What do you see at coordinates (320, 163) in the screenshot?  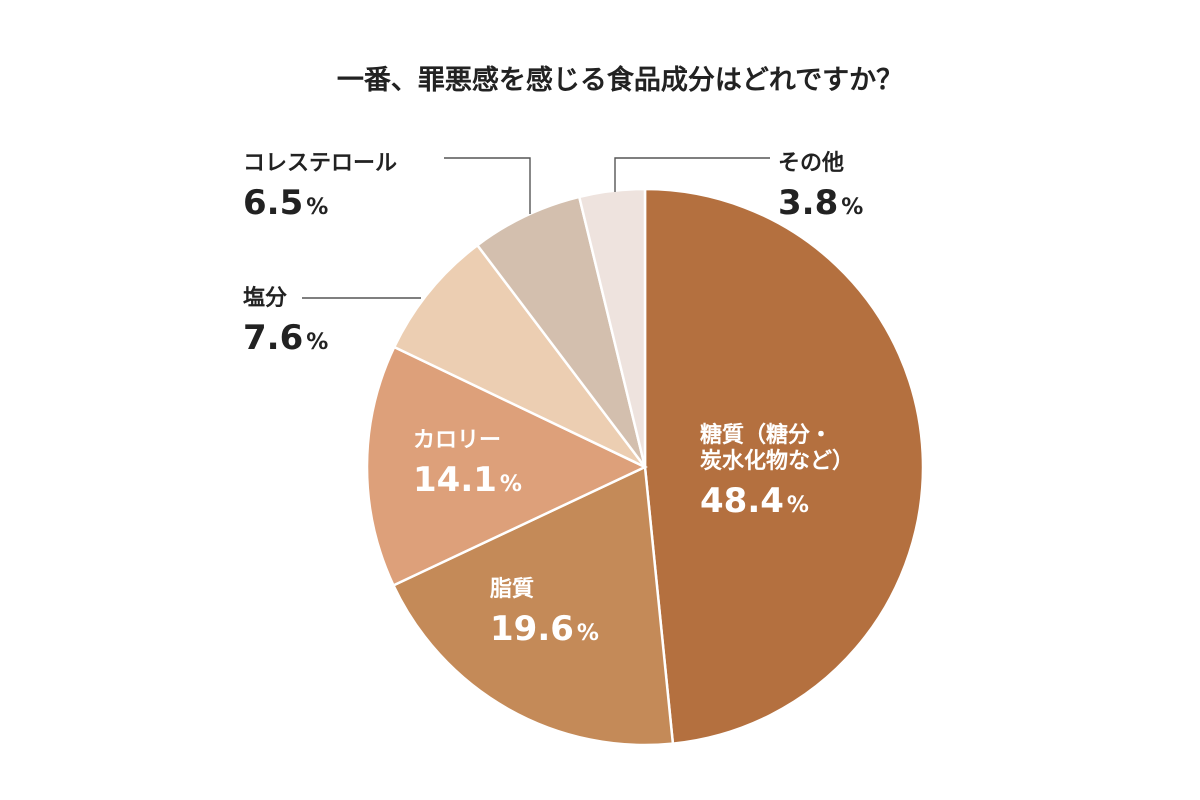 I see `slice-label: コレステロール` at bounding box center [320, 163].